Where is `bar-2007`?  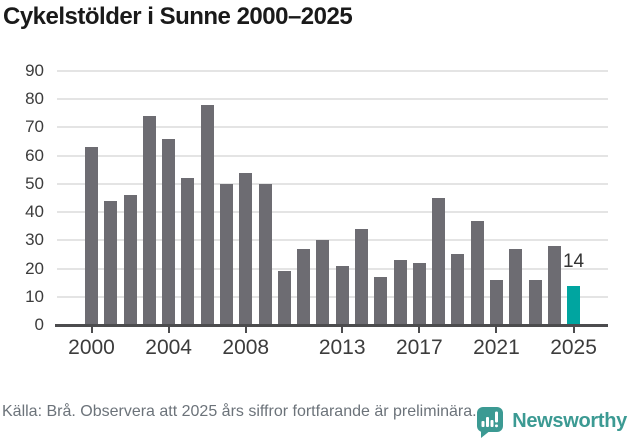 bar-2007 is located at coordinates (226, 254).